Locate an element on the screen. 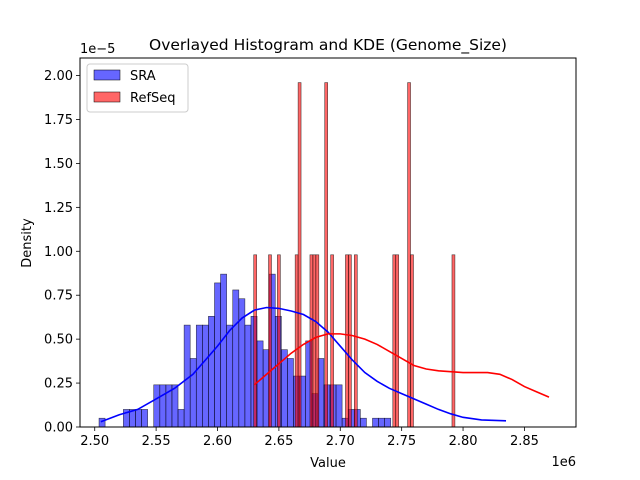  legend-label-refseq: RefSeq is located at coordinates (153, 98).